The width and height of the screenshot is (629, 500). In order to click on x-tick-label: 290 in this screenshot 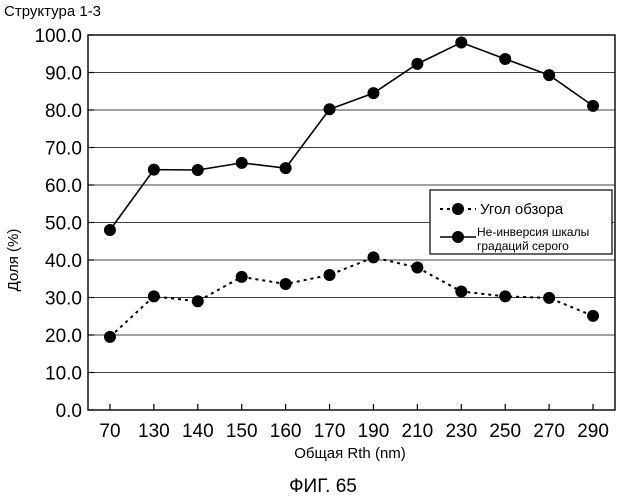, I will do `click(593, 431)`.